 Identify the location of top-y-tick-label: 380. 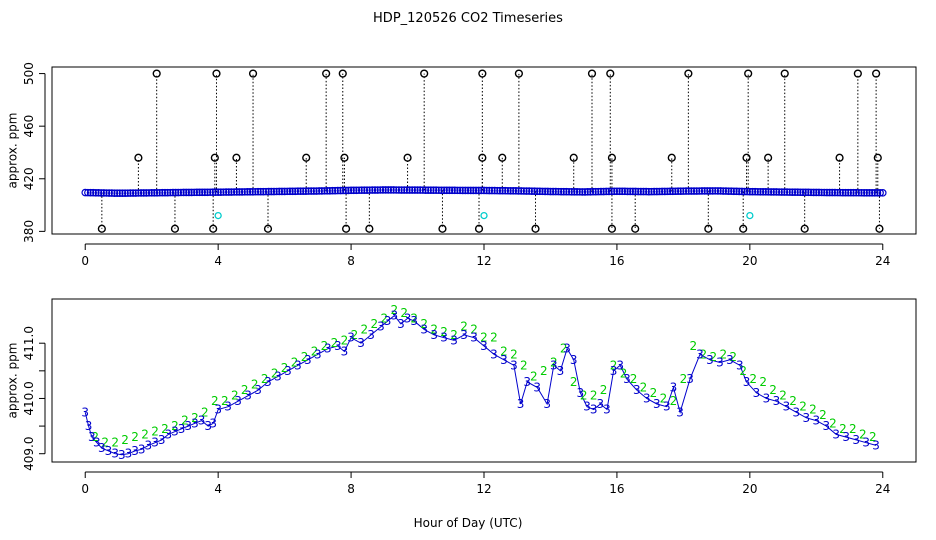
(29, 231).